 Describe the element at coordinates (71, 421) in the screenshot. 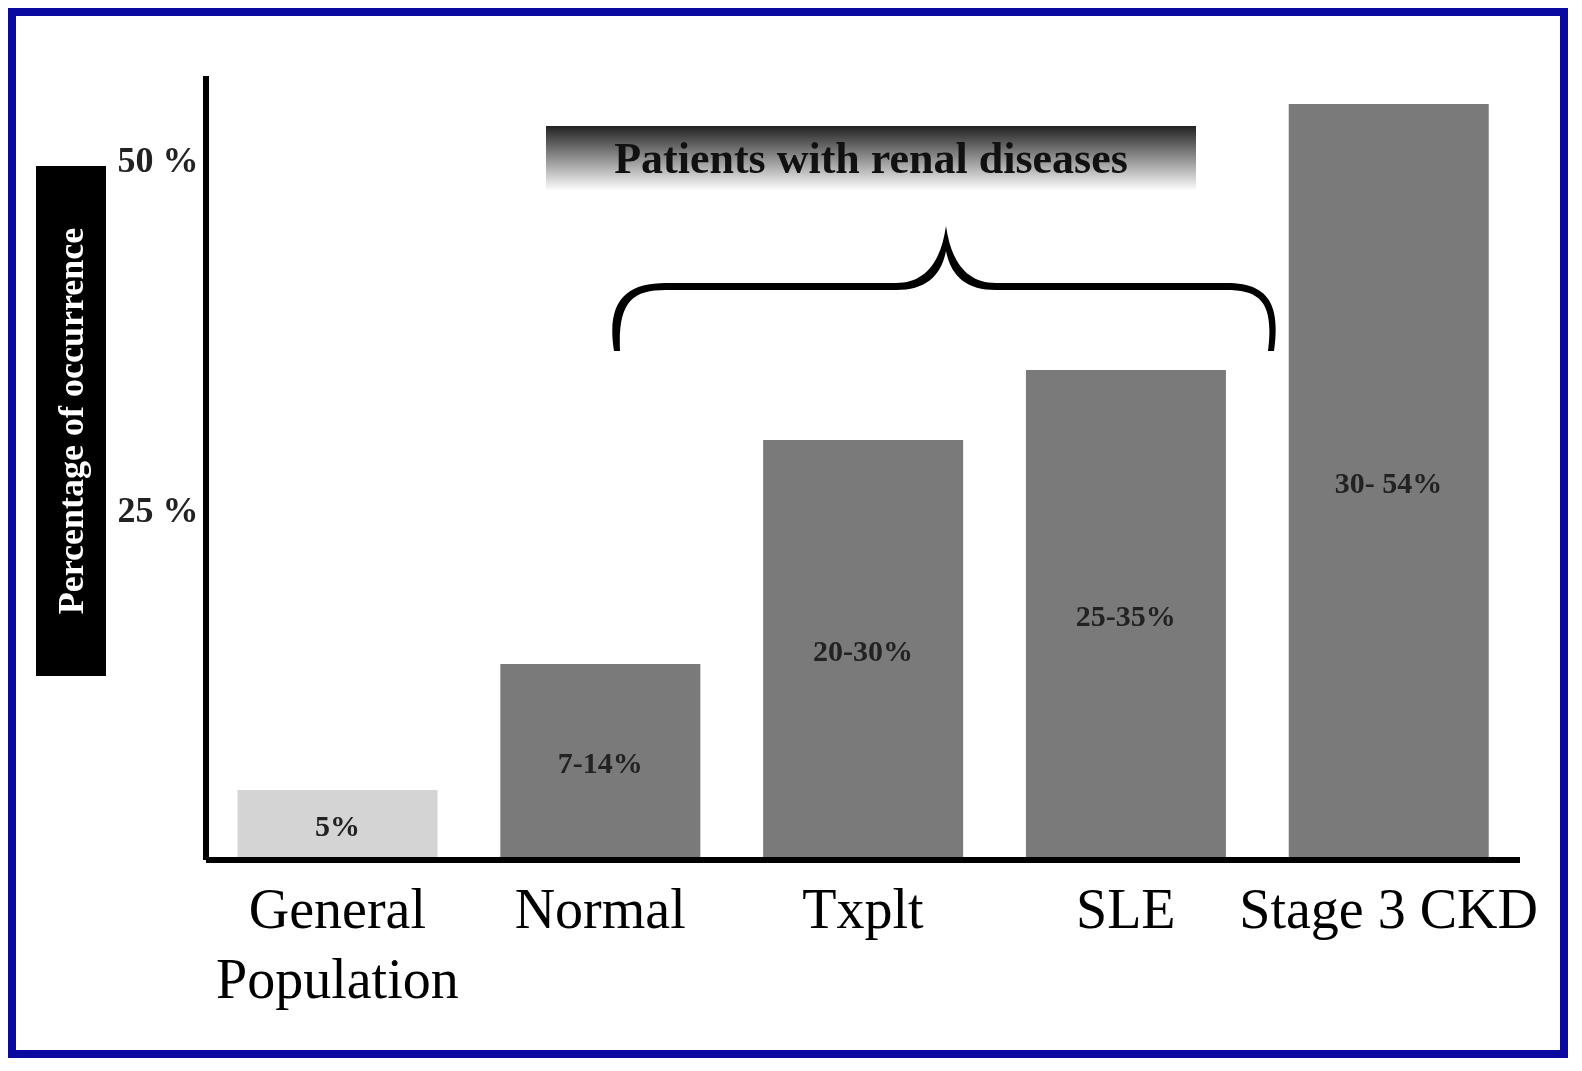

I see `y-axis-title: Percentage of occurrence` at that location.